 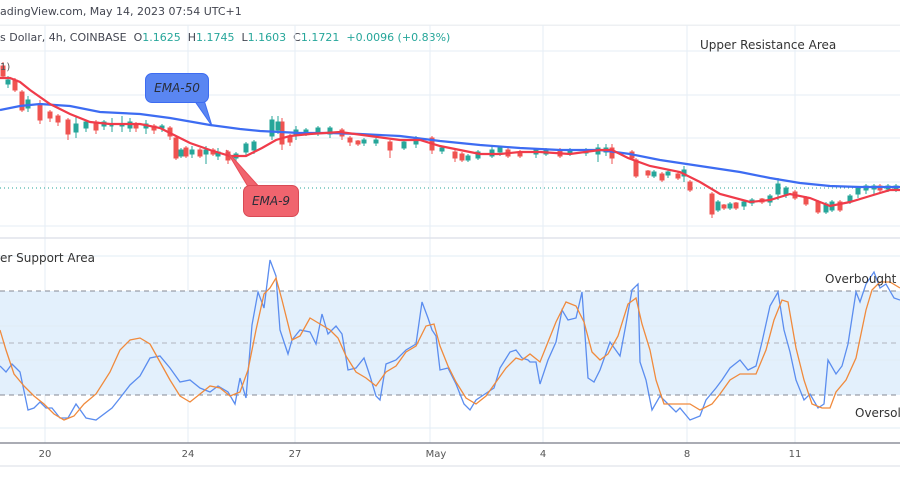 I want to click on low-value: 1.1603, so click(x=267, y=37).